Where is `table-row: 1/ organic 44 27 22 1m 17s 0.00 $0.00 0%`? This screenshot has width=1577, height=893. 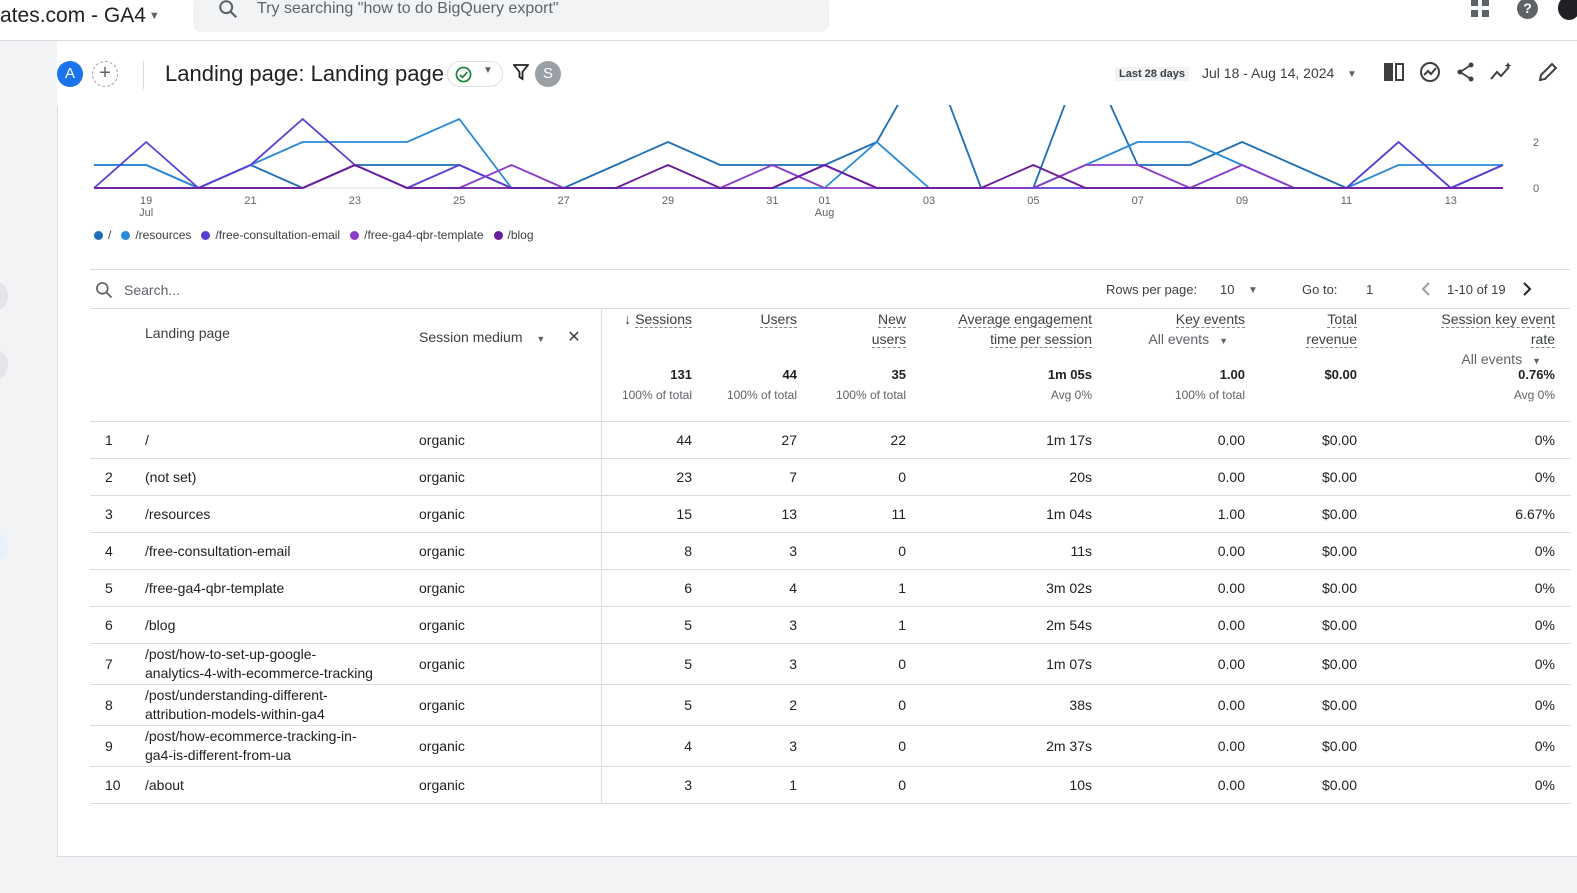 table-row: 1/ organic 44 27 22 1m 17s 0.00 $0.00 0% is located at coordinates (830, 440).